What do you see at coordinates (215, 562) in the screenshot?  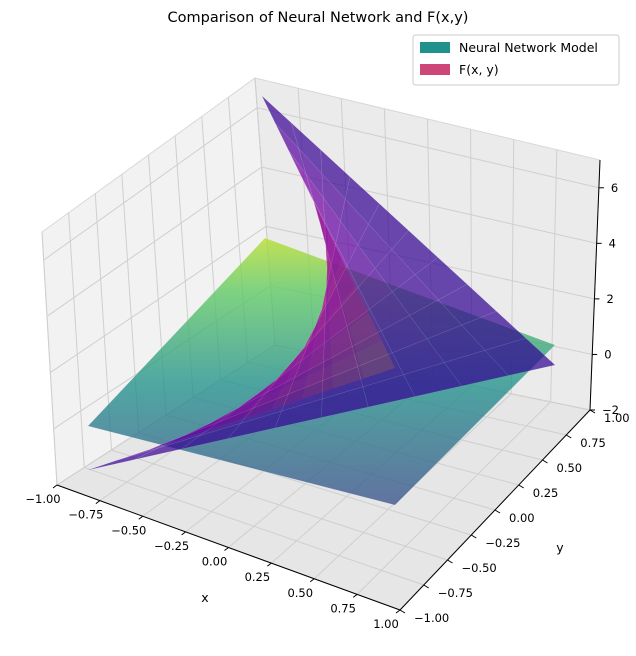 I see `x-tick-label: 0.00` at bounding box center [215, 562].